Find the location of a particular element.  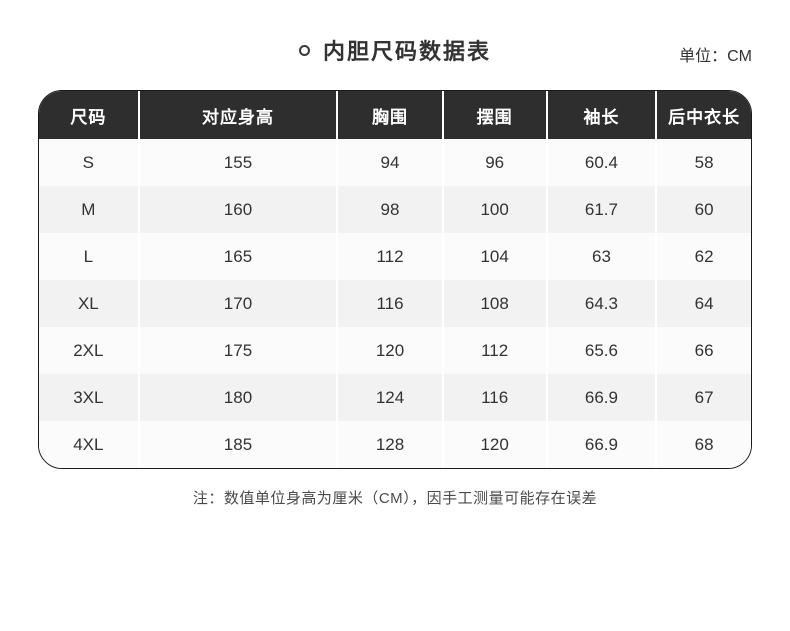

cell-back-length: 66 is located at coordinates (704, 350).